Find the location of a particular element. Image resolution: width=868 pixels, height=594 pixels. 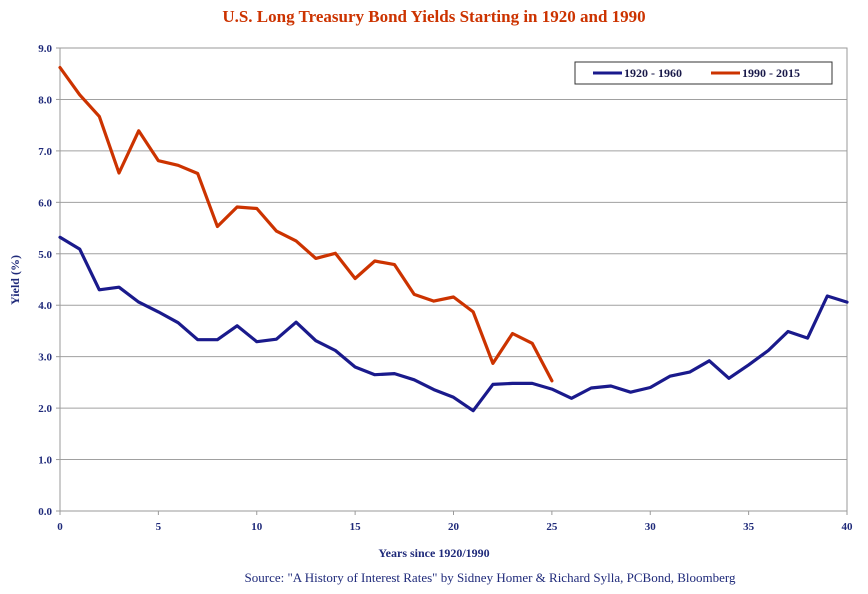

x-tick-label: 20 is located at coordinates (454, 527).